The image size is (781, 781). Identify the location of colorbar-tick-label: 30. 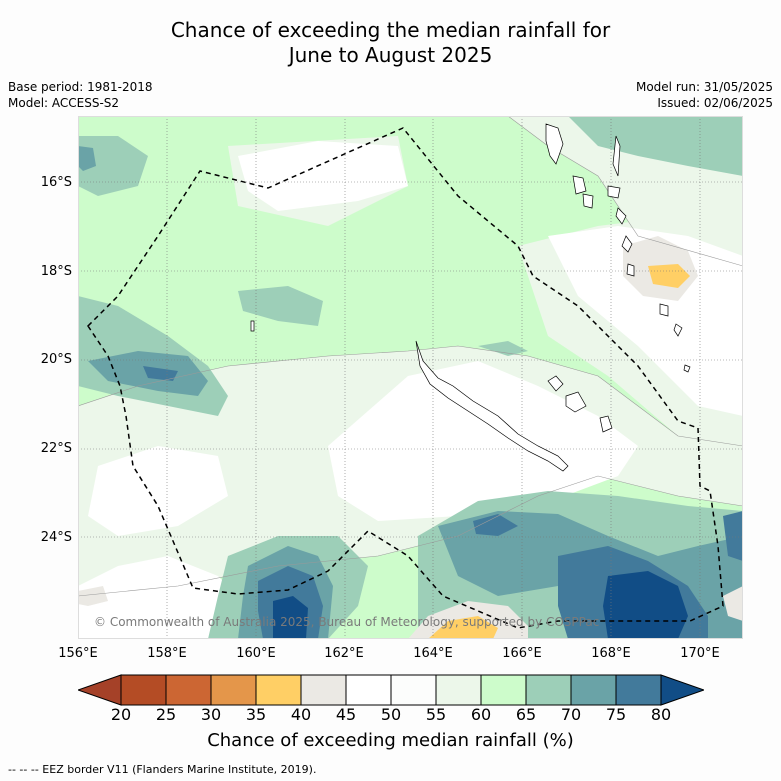
(211, 714).